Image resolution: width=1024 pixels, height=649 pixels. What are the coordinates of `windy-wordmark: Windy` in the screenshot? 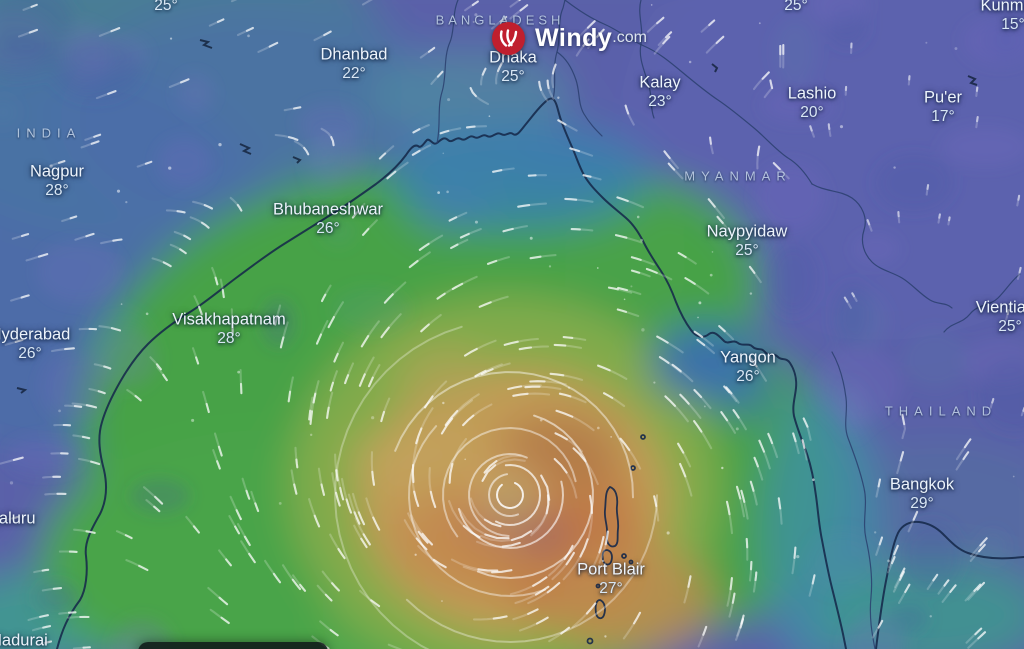 It's located at (574, 37).